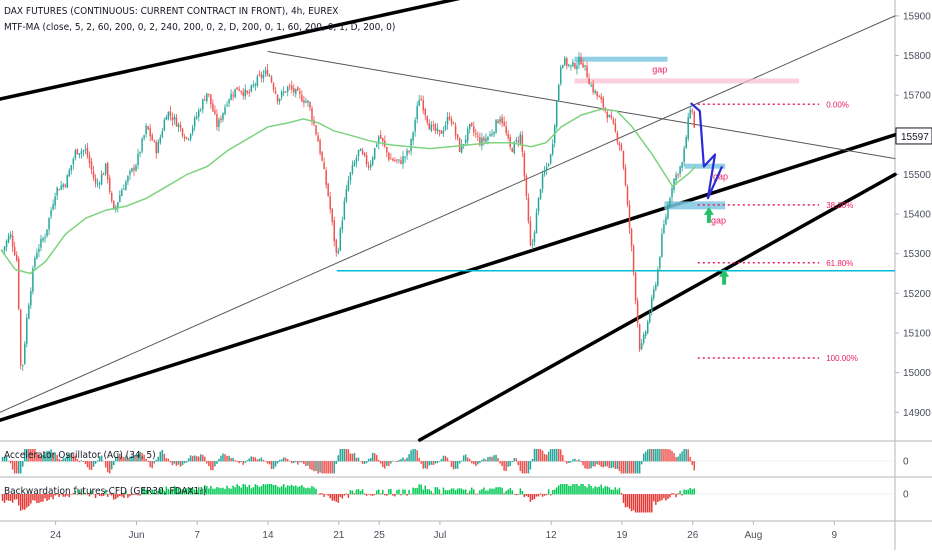 This screenshot has width=932, height=555. Describe the element at coordinates (839, 263) in the screenshot. I see `fib-label: 61.80%` at that location.